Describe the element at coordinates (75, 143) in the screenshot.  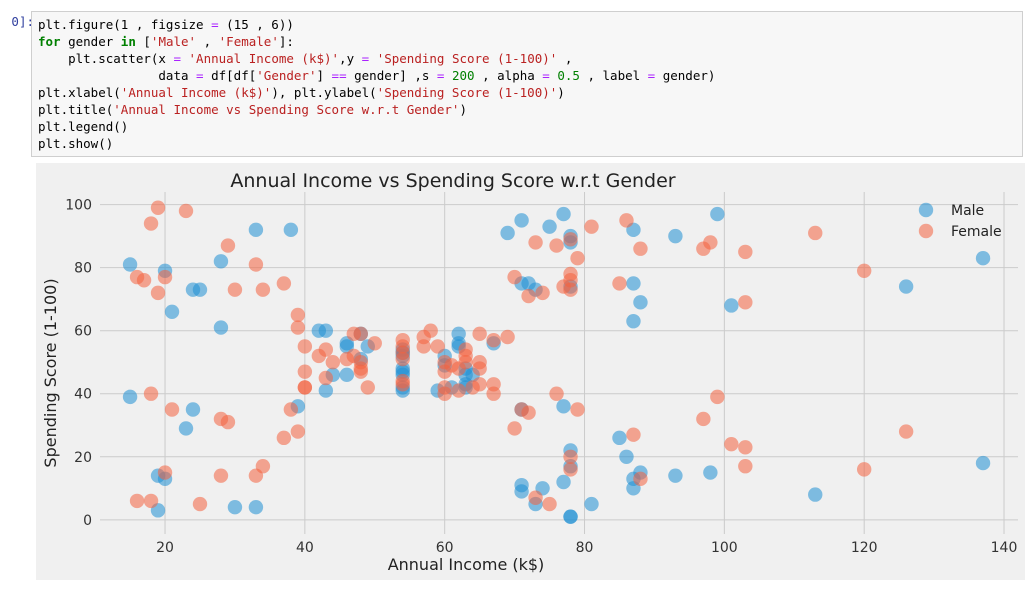
I see `code-line: plt.show()` at that location.